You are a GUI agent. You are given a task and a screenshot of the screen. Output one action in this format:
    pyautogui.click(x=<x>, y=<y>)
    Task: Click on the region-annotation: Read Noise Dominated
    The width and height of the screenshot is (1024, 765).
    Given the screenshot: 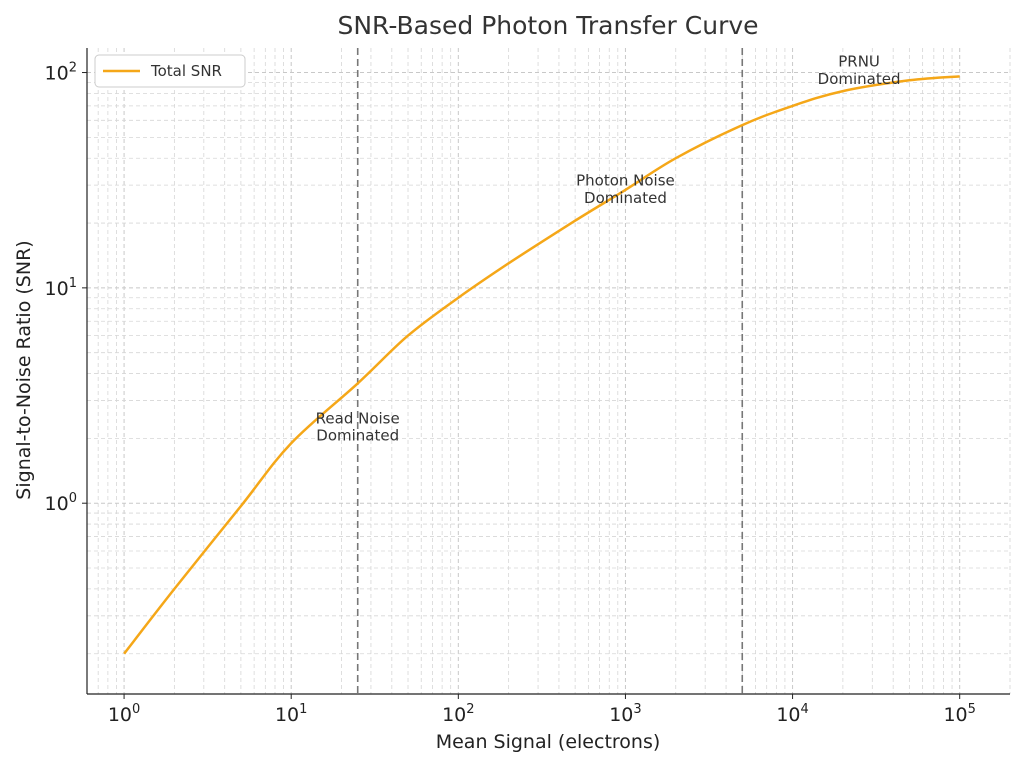 What is the action you would take?
    pyautogui.click(x=358, y=426)
    